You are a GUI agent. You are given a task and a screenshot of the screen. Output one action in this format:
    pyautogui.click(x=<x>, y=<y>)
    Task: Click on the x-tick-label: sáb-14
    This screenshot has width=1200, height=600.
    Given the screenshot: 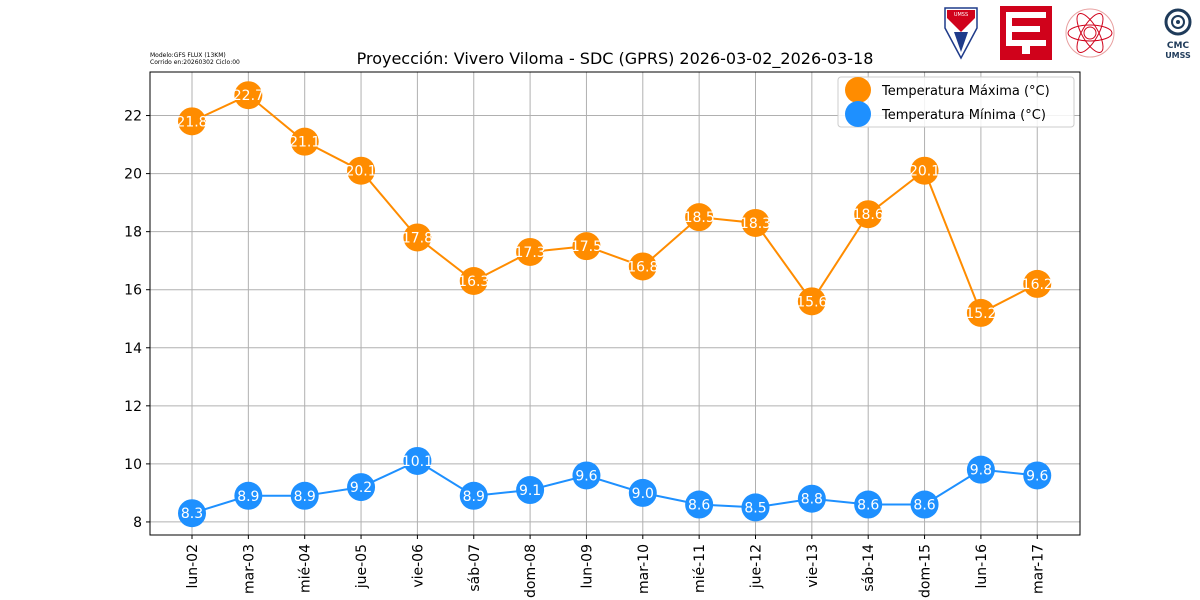 What is the action you would take?
    pyautogui.click(x=869, y=568)
    